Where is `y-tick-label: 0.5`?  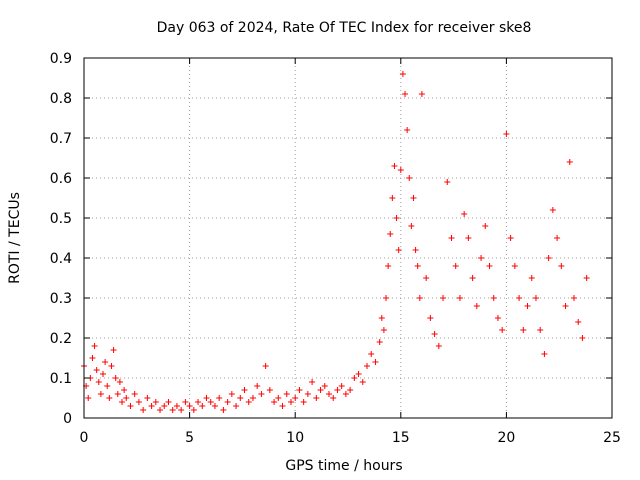 y-tick-label: 0.5 is located at coordinates (61, 219).